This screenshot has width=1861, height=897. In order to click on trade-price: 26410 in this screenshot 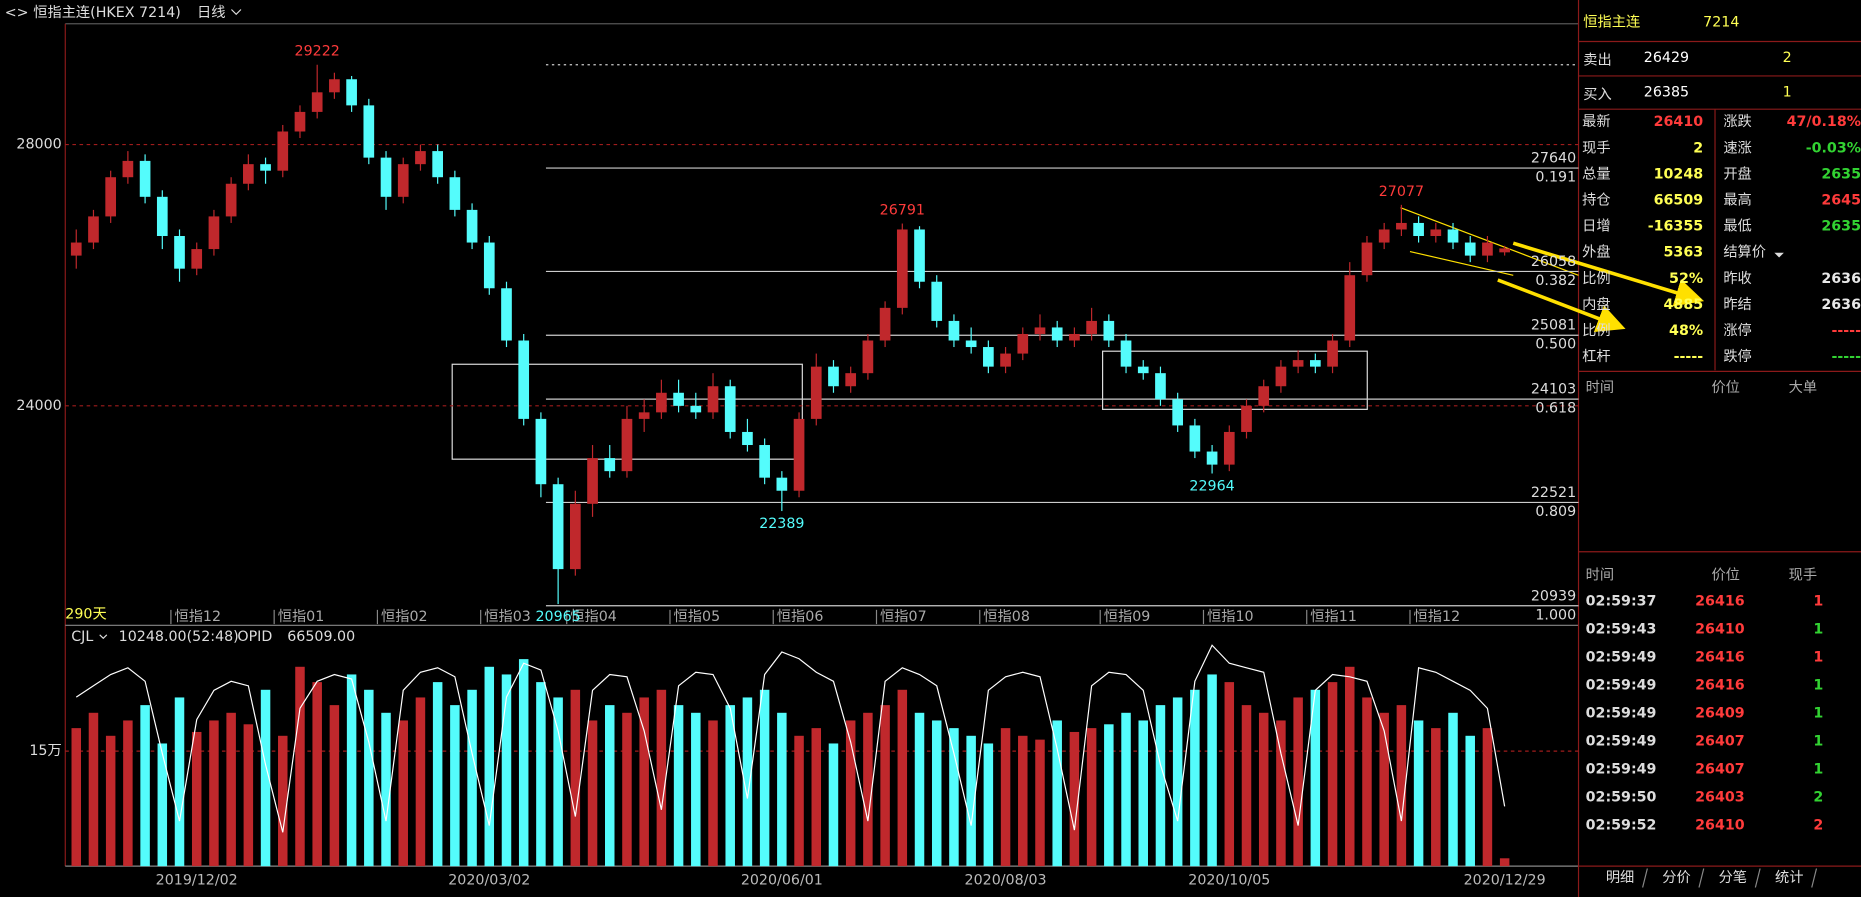, I will do `click(1720, 826)`.